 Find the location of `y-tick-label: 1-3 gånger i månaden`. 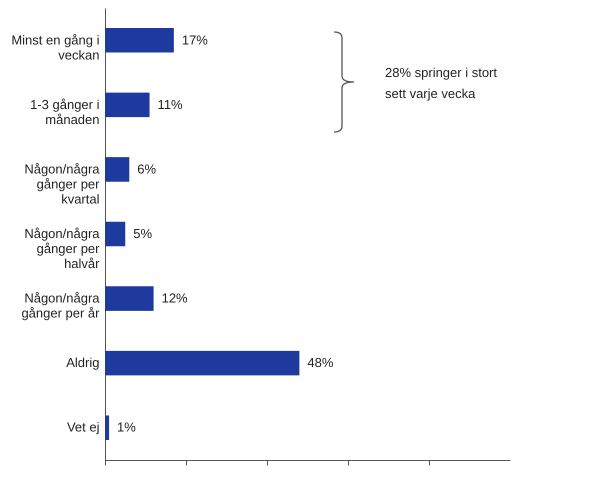

y-tick-label: 1-3 gånger i månaden is located at coordinates (65, 111).